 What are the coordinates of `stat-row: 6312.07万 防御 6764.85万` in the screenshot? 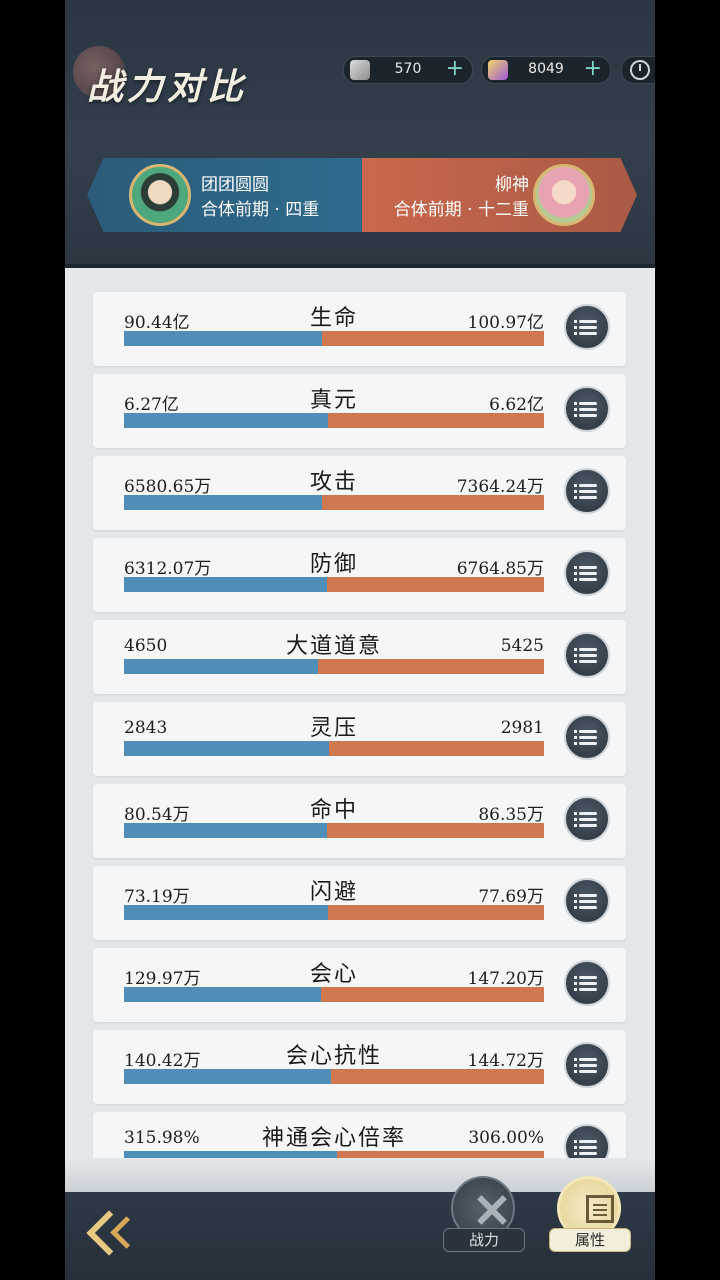 It's located at (359, 575).